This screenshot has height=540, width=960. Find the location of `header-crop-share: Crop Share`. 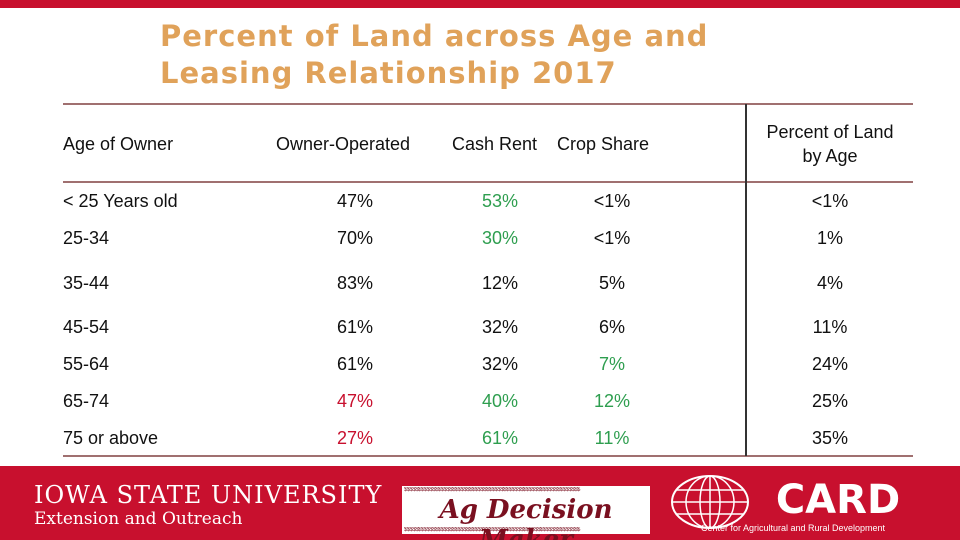

header-crop-share: Crop Share is located at coordinates (603, 144).